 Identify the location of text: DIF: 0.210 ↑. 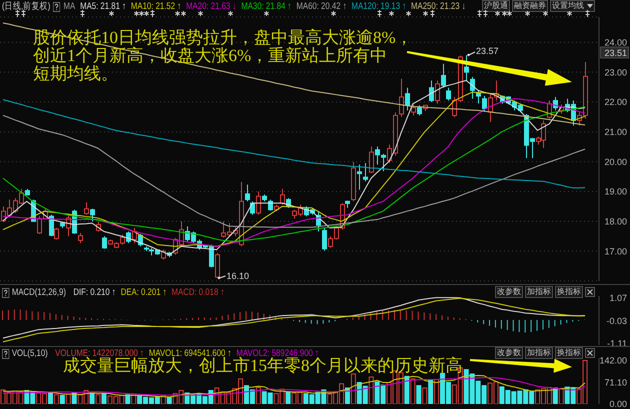
(94, 292).